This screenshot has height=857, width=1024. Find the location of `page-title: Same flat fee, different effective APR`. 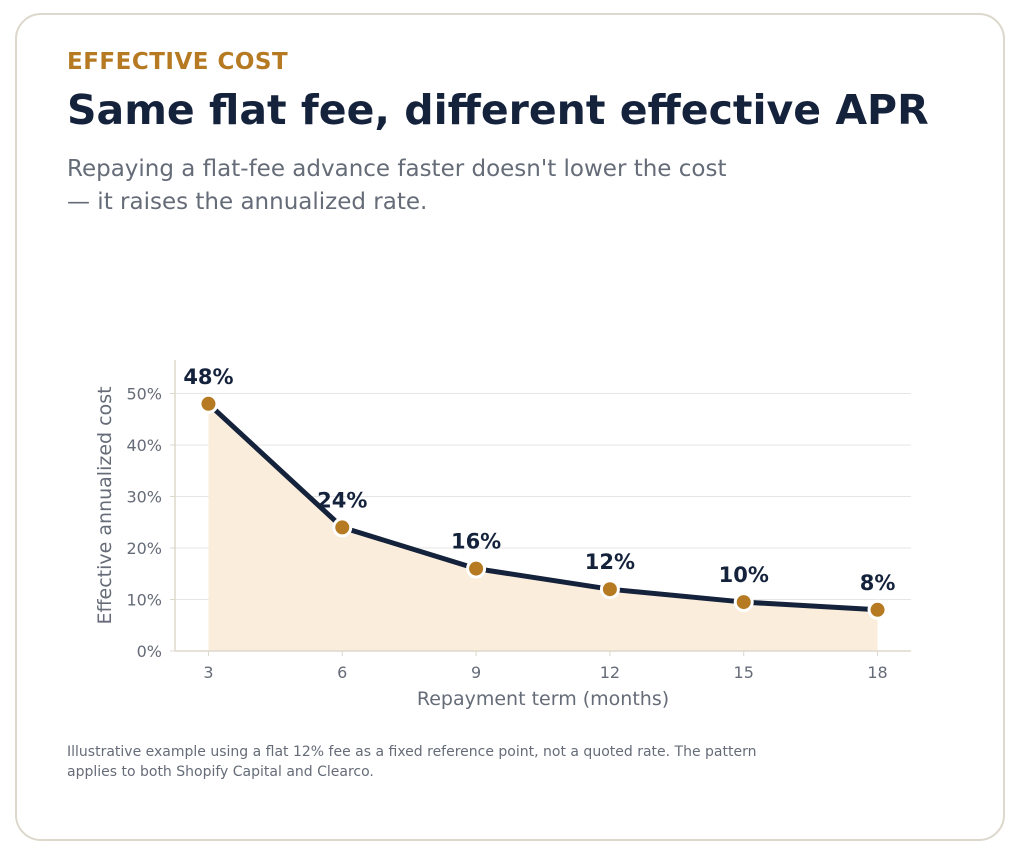

page-title: Same flat fee, different effective APR is located at coordinates (498, 110).